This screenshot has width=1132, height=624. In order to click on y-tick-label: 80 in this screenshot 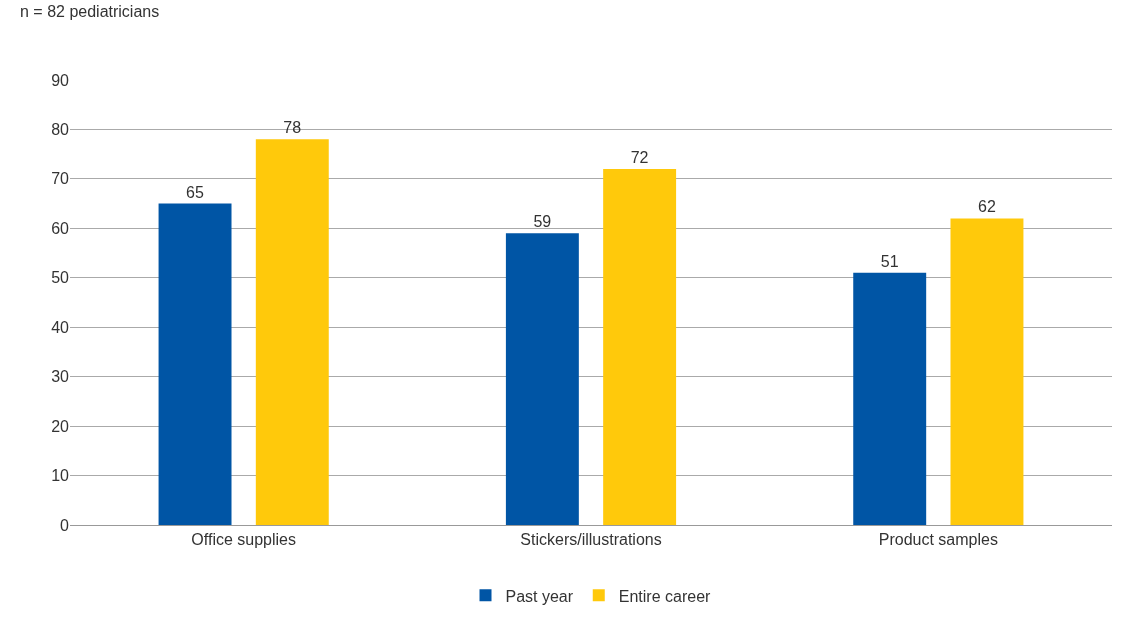, I will do `click(60, 130)`.